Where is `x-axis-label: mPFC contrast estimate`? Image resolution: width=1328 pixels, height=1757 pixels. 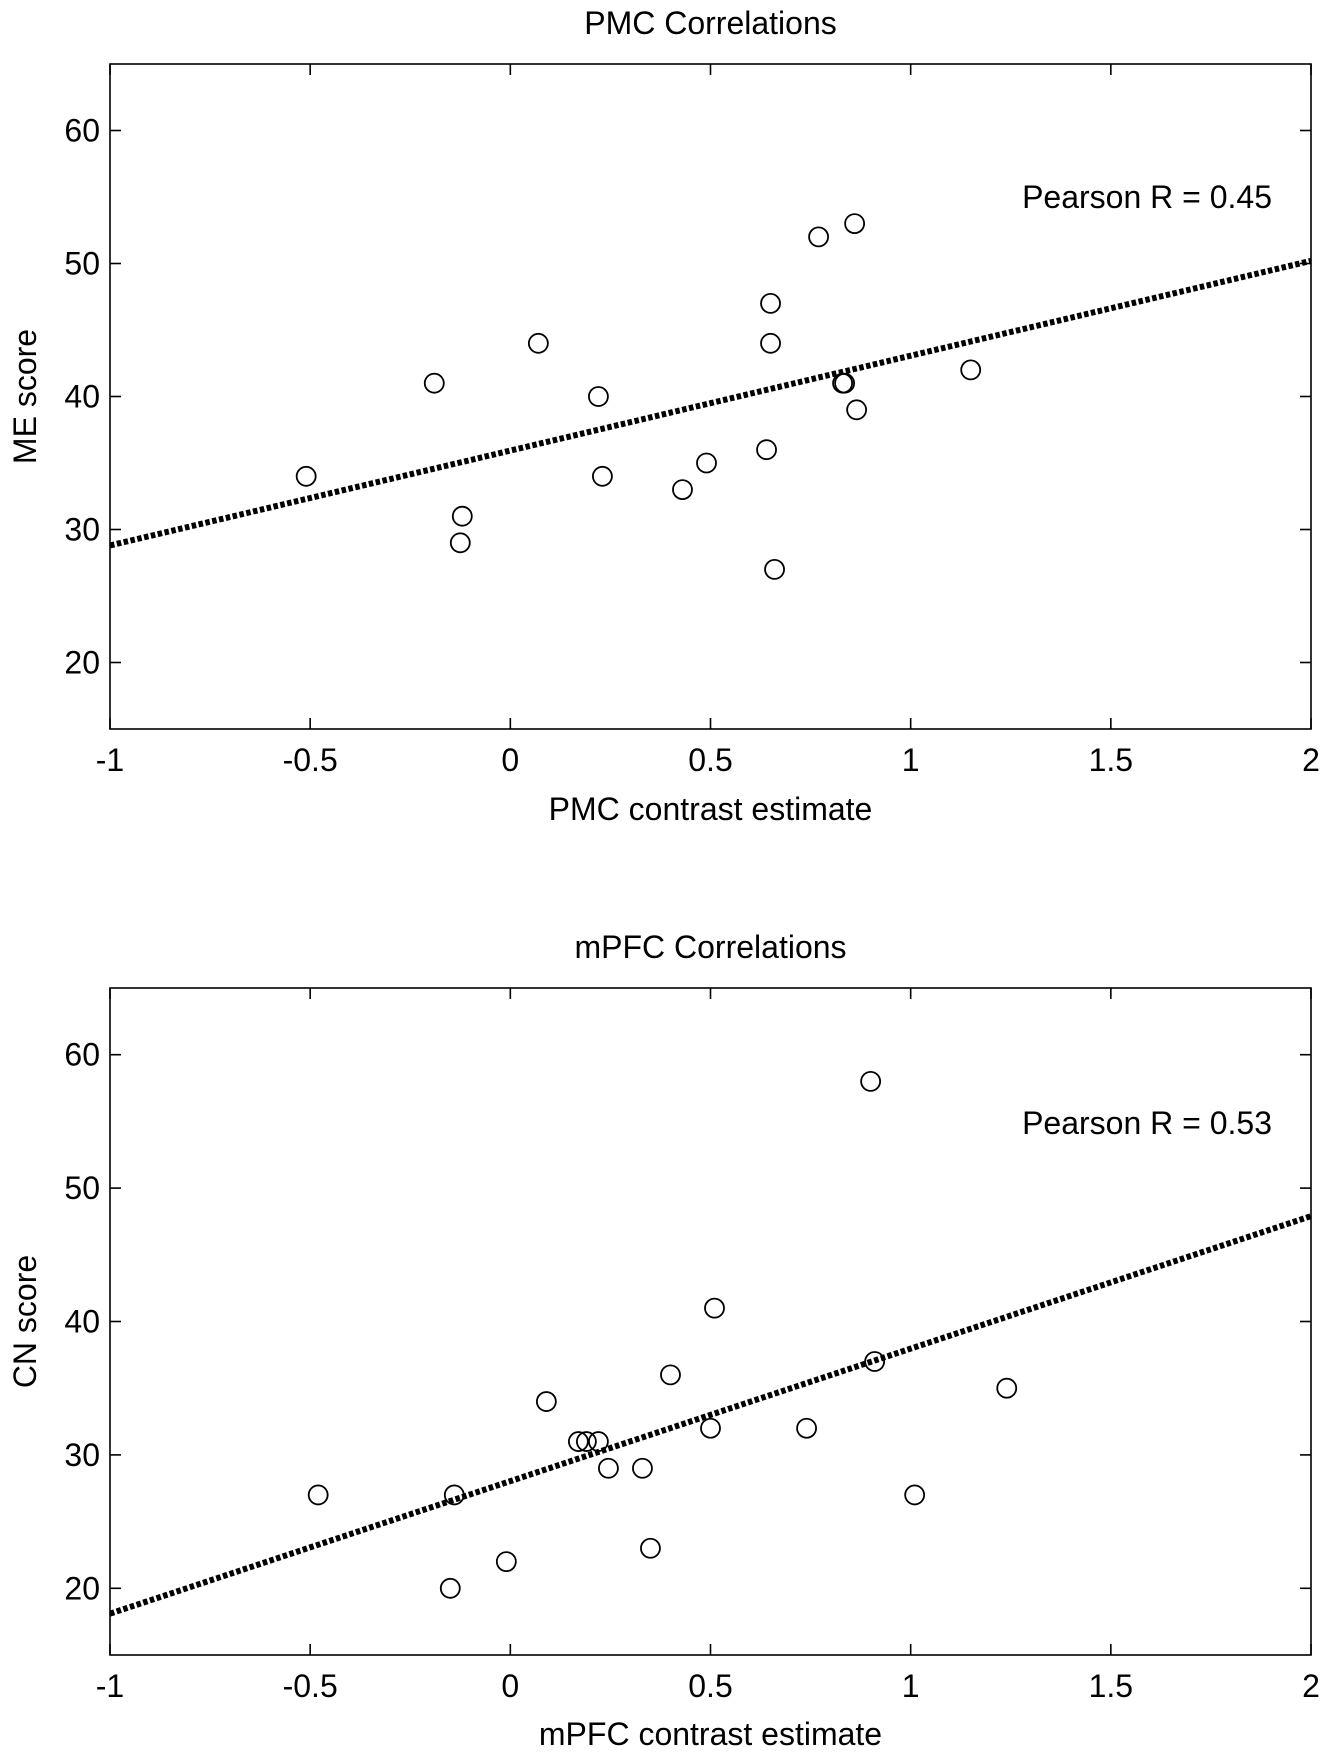
x-axis-label: mPFC contrast estimate is located at coordinates (710, 1734).